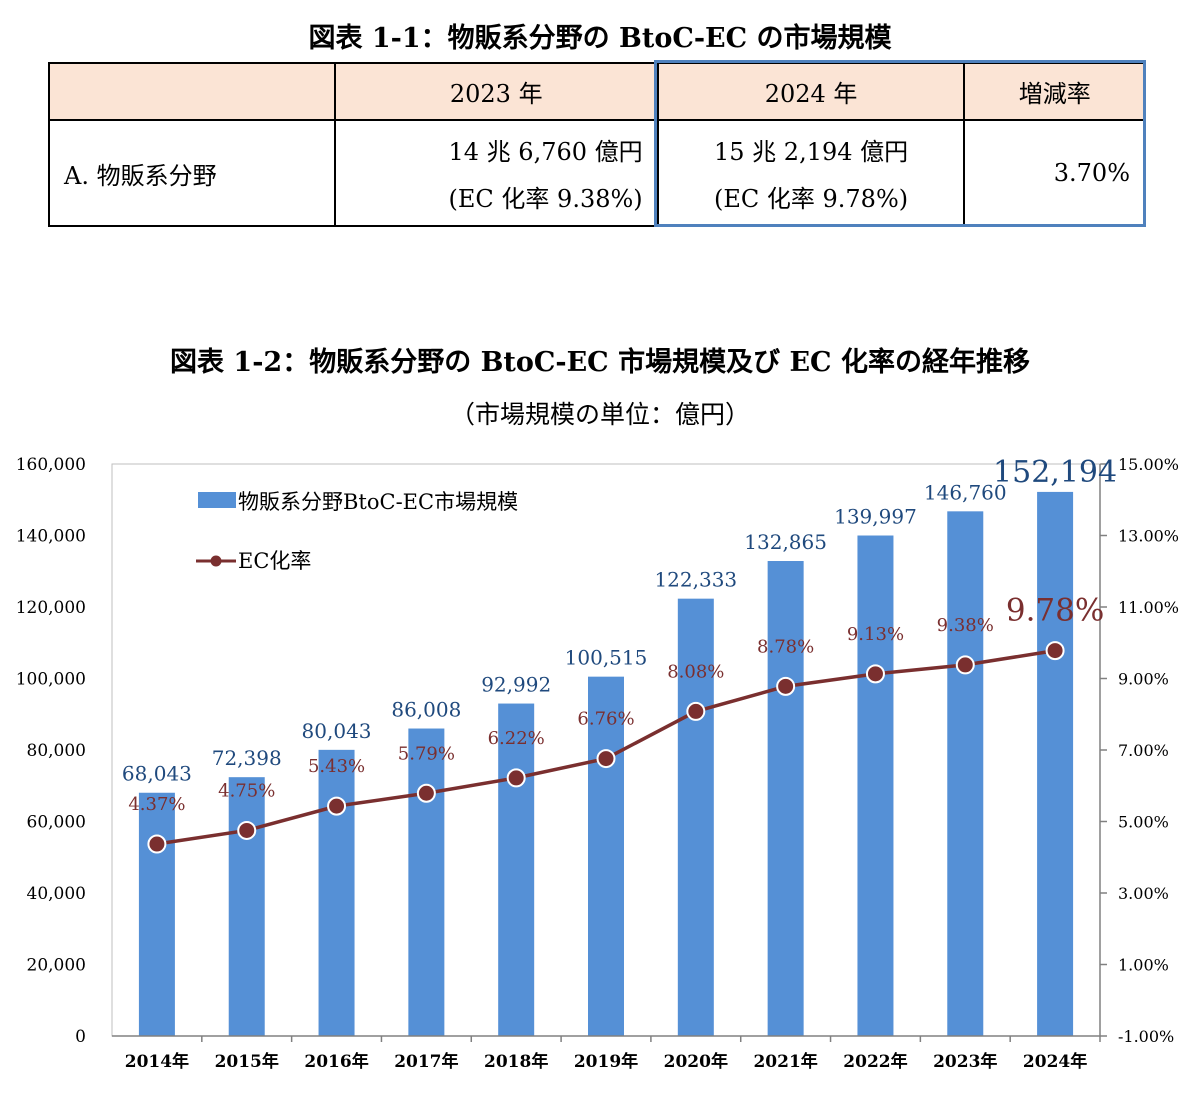 The height and width of the screenshot is (1100, 1200). I want to click on x-axis-tick-label: 2016年, so click(336, 1061).